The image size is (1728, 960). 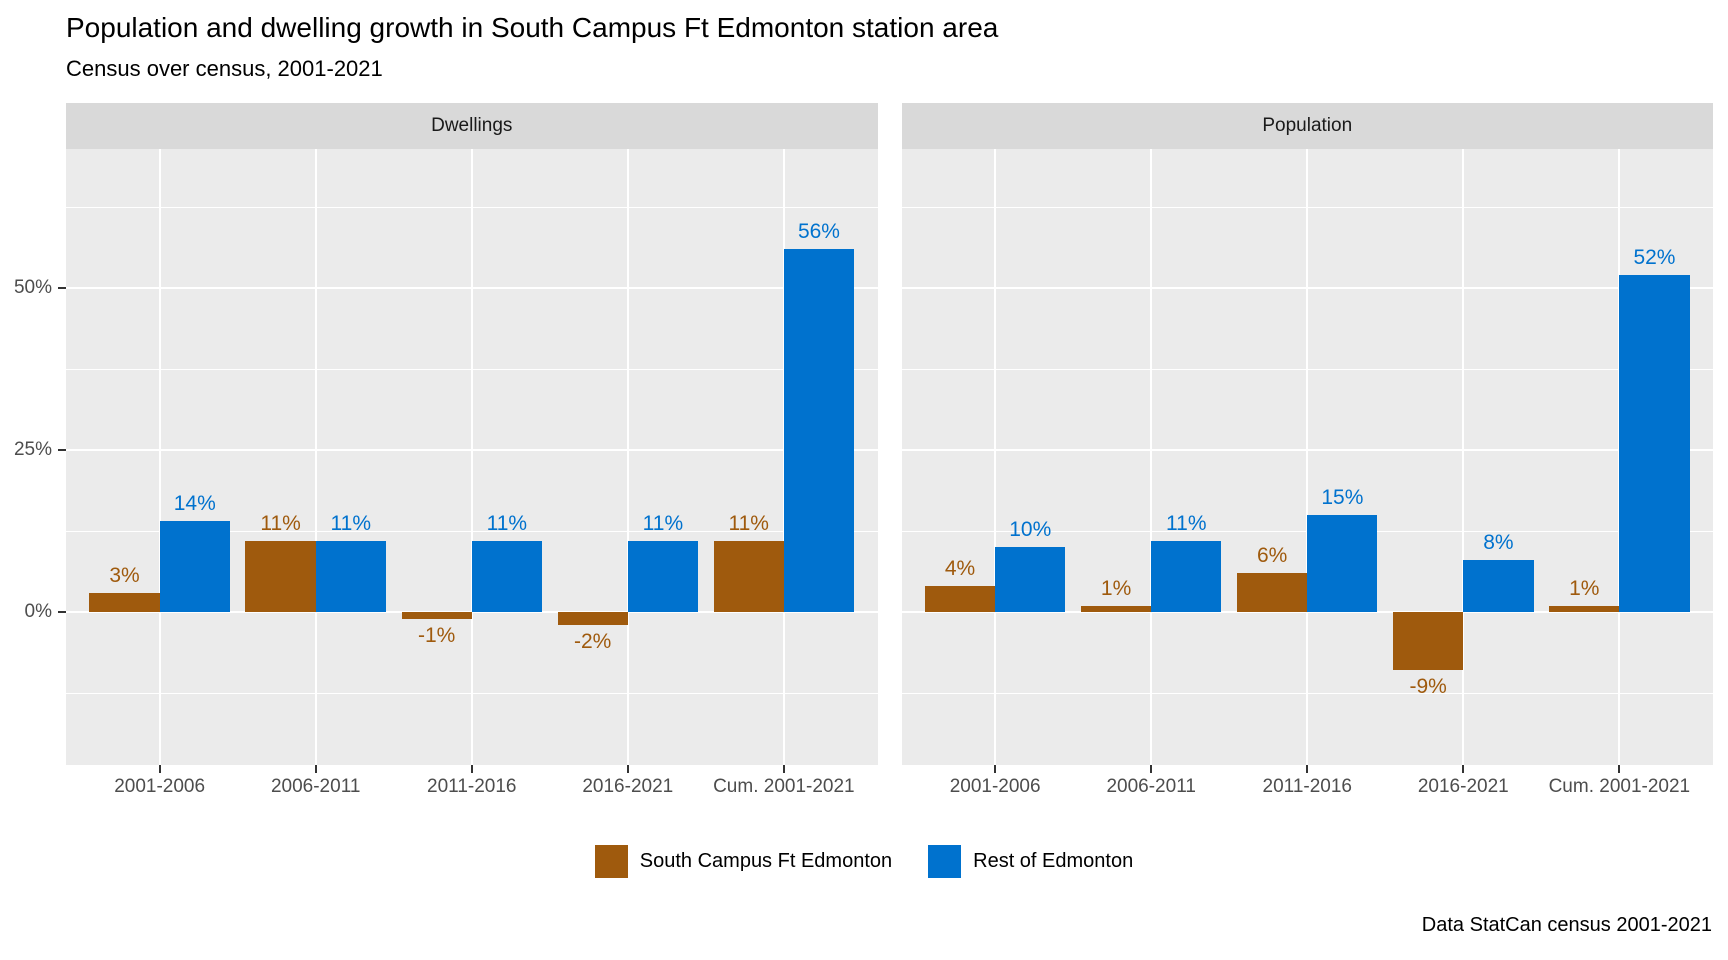 What do you see at coordinates (960, 569) in the screenshot?
I see `bar-value-label: 4%` at bounding box center [960, 569].